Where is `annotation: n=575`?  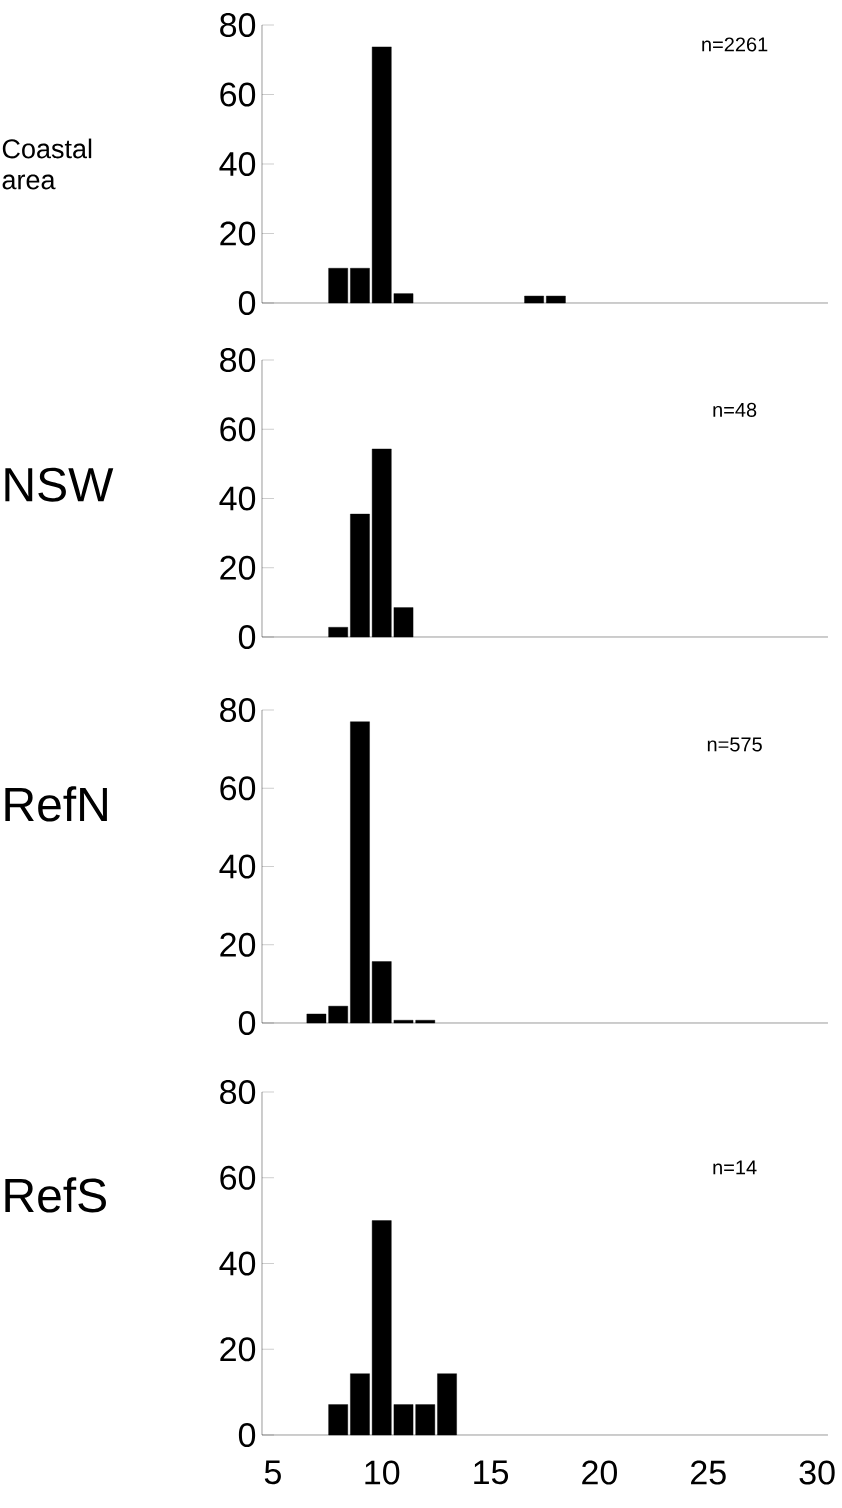
annotation: n=575 is located at coordinates (734, 744).